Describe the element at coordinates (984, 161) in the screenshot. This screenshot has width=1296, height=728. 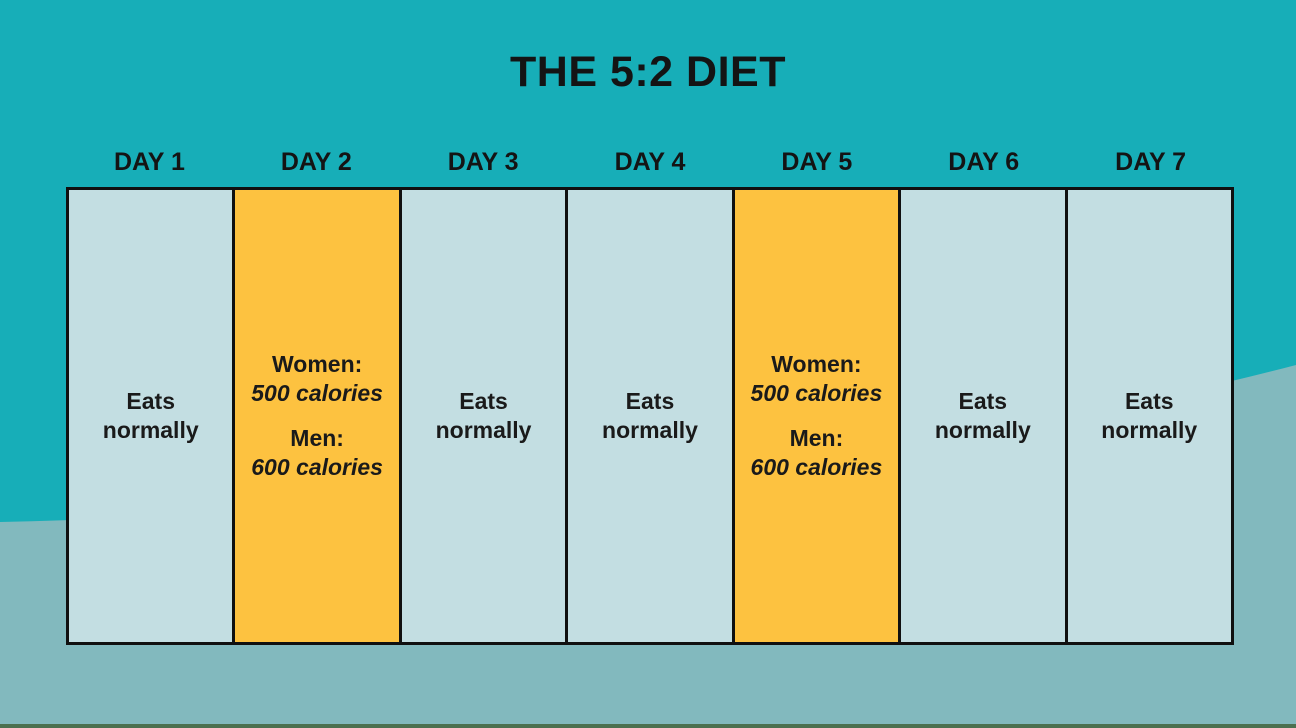
I see `day-header-6: DAY 6` at that location.